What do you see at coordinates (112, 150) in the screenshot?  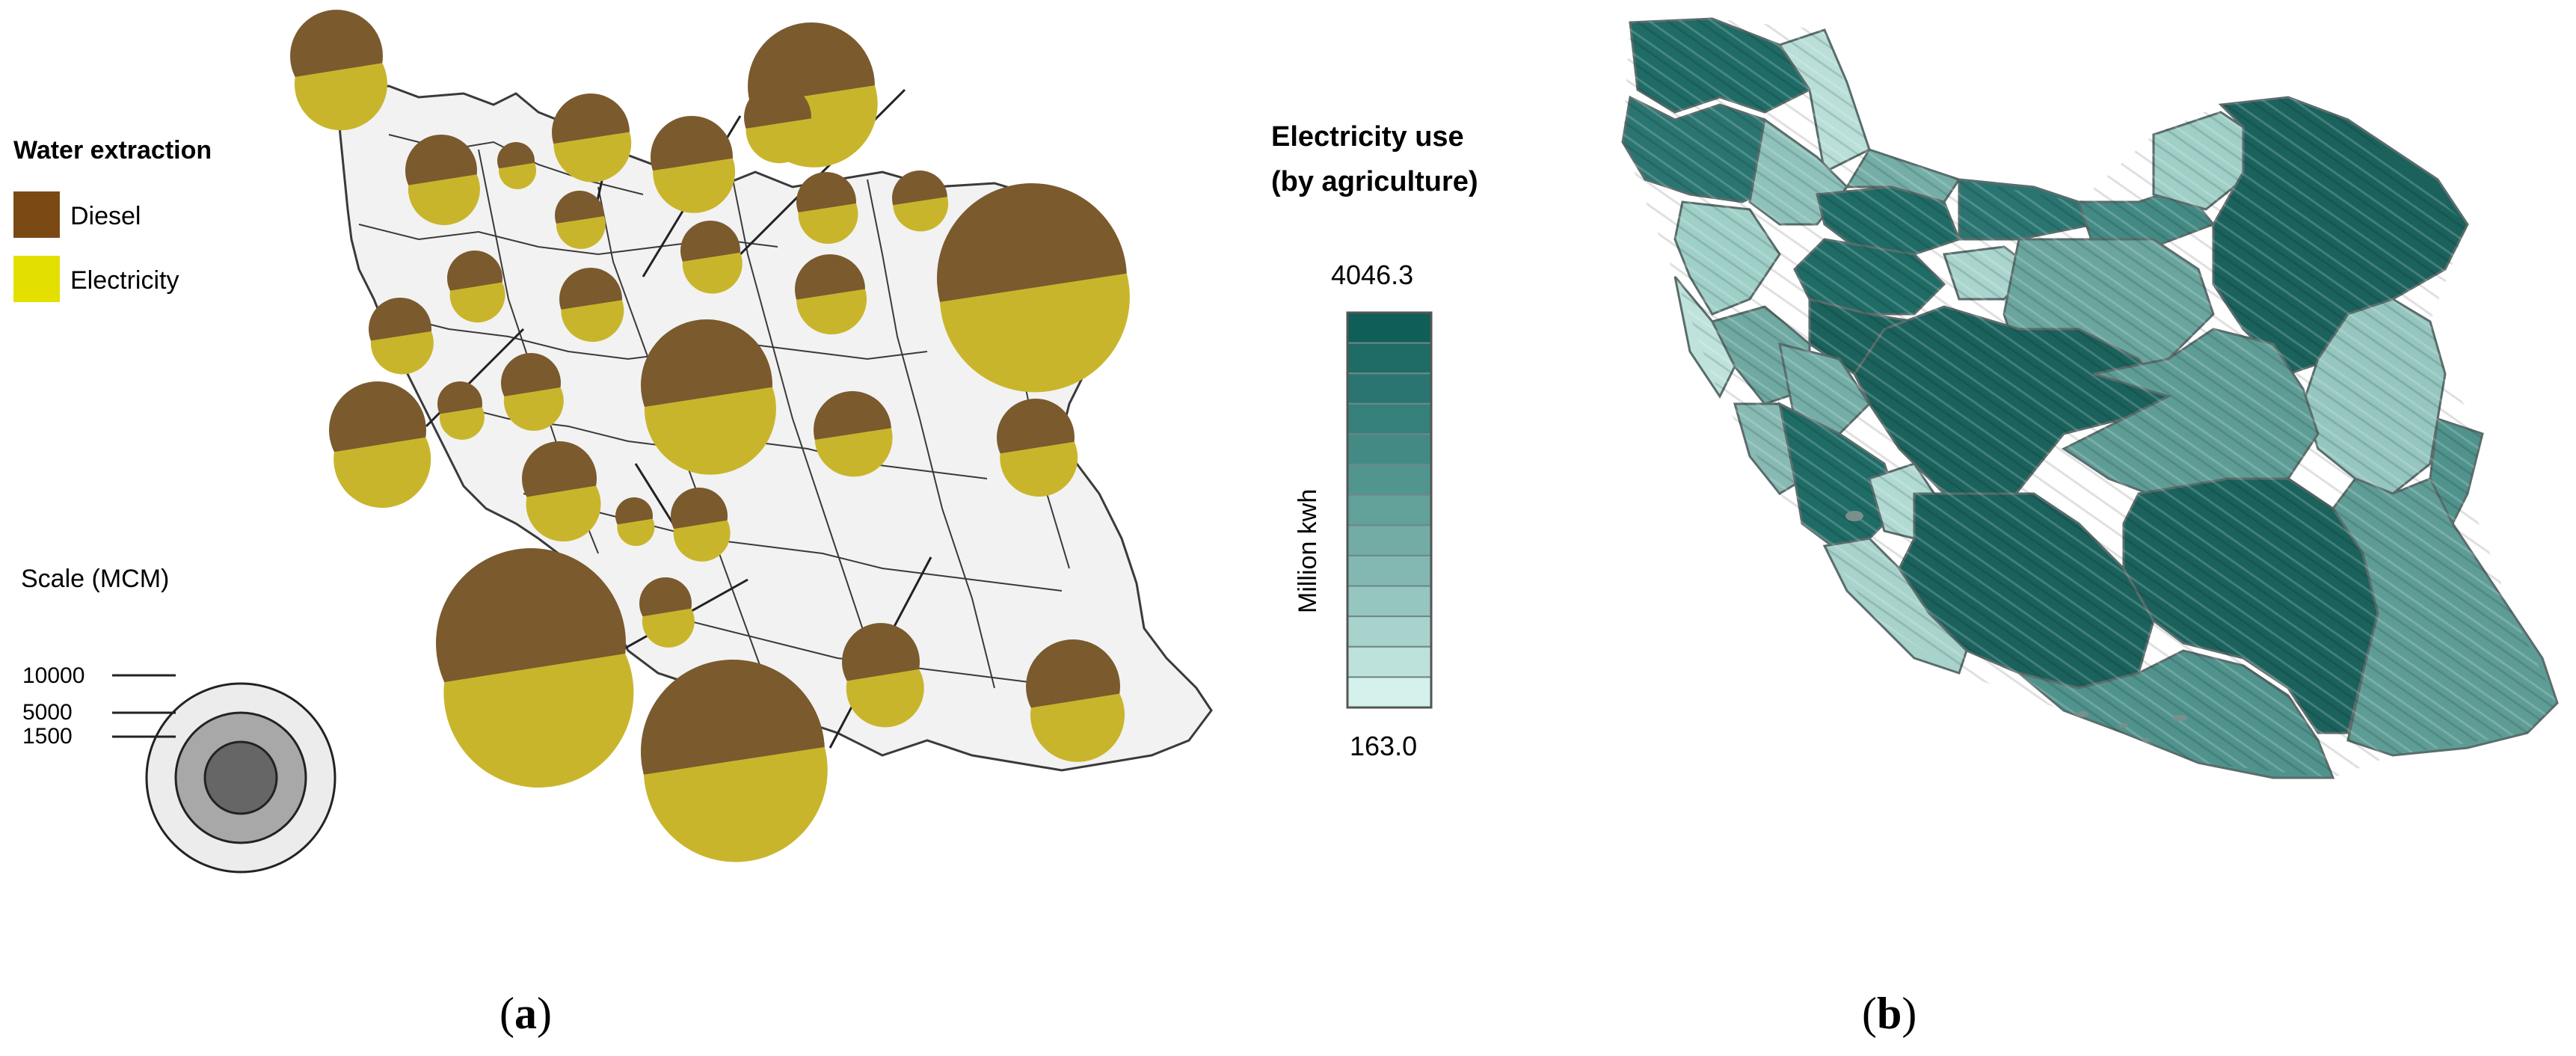 I see `legend-a-title: Water extraction` at bounding box center [112, 150].